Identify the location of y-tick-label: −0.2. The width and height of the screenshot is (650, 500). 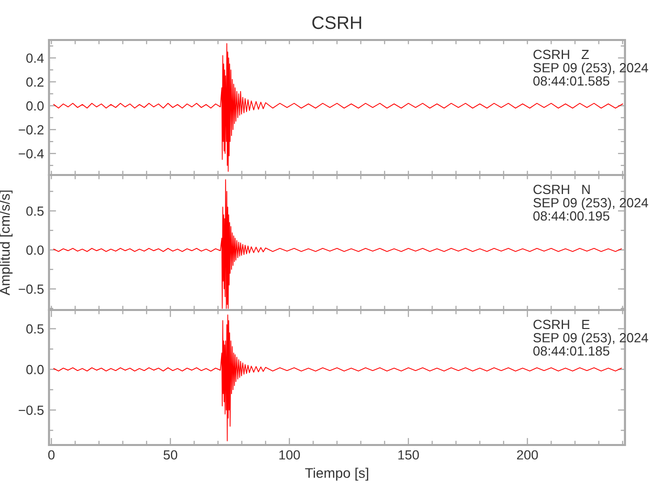
(31, 130).